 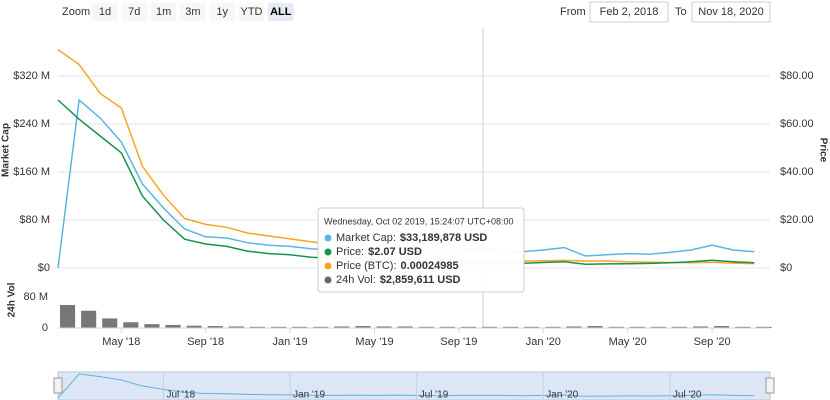 What do you see at coordinates (797, 76) in the screenshot?
I see `y2-tick-label: $80.00` at bounding box center [797, 76].